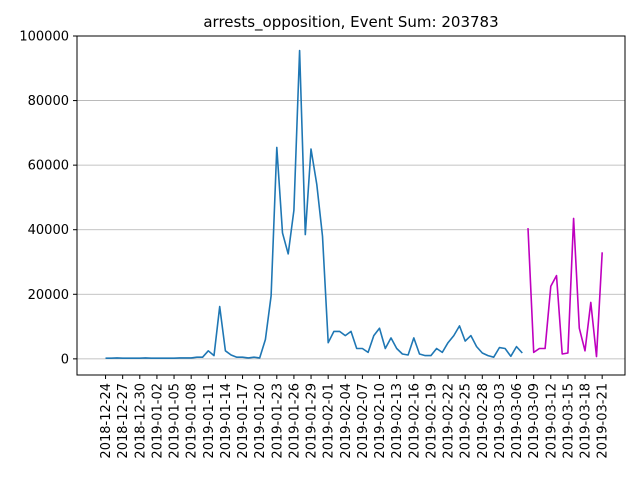  What do you see at coordinates (551, 421) in the screenshot?
I see `x-tick-label: 2019-03-12` at bounding box center [551, 421].